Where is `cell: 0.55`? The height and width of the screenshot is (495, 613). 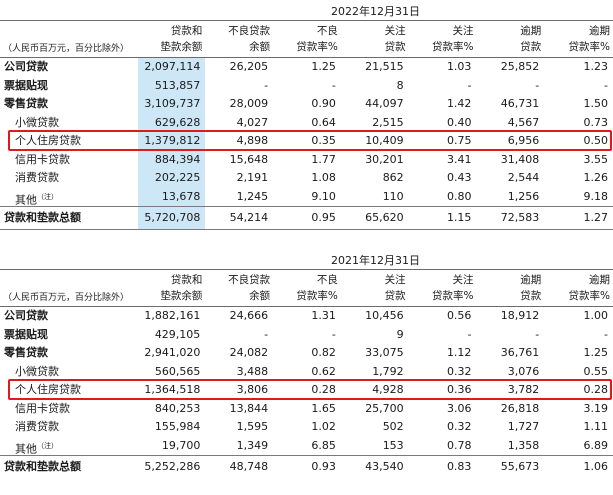 cell: 0.55 is located at coordinates (578, 371).